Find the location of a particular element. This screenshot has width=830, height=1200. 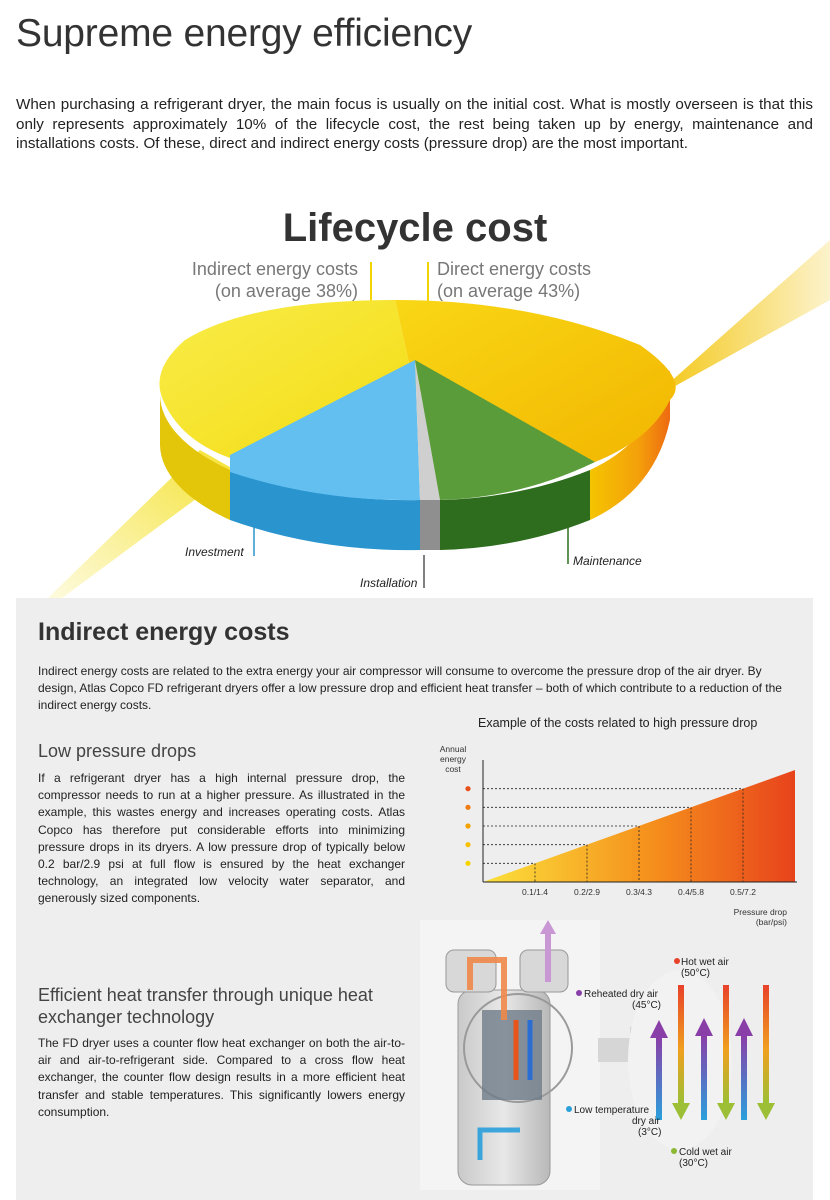

page-title: Supreme energy efficiency is located at coordinates (244, 33).